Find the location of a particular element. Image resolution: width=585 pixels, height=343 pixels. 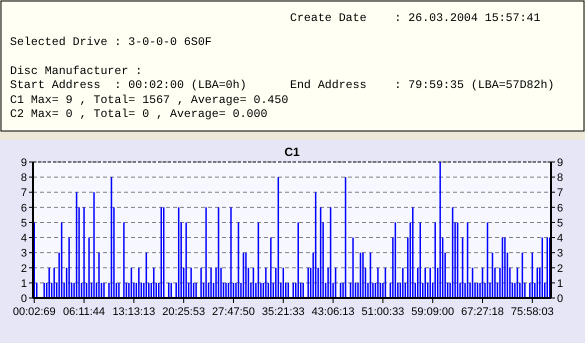

y-tick-label: 2 is located at coordinates (23, 268).